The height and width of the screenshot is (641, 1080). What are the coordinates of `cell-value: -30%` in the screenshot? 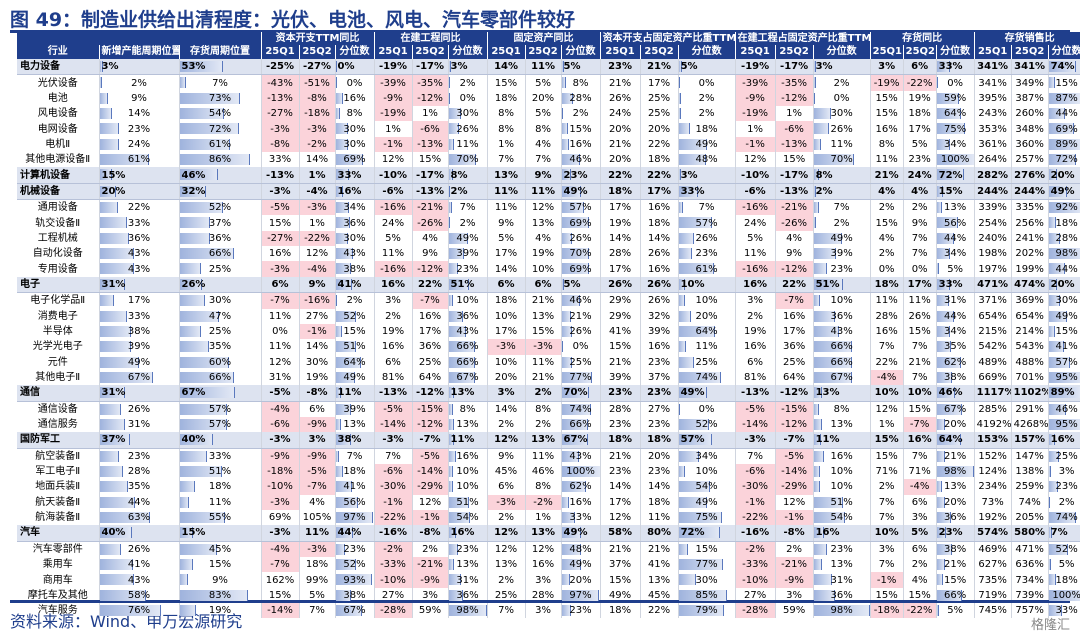 It's located at (755, 487).